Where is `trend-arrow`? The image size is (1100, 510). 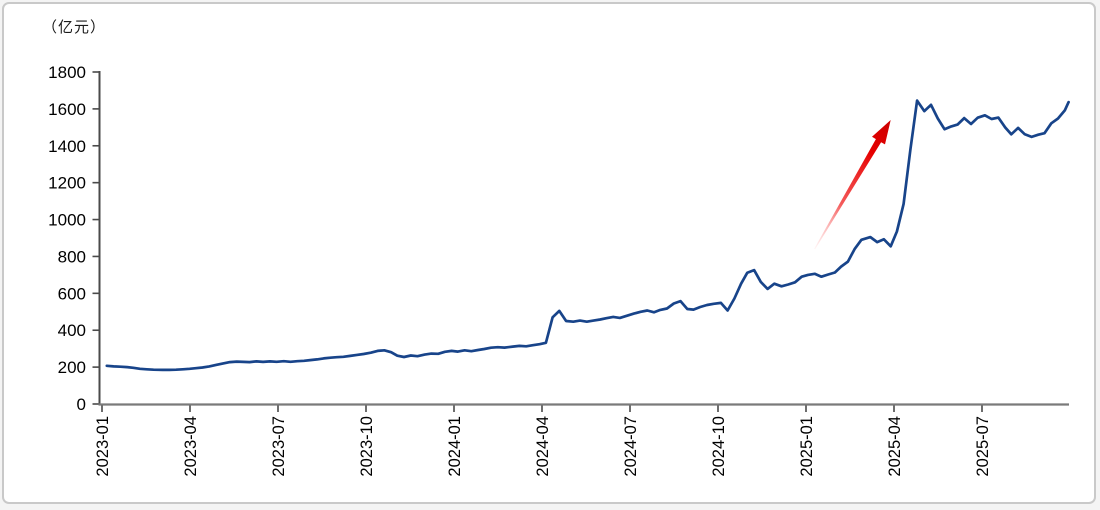
trend-arrow is located at coordinates (852, 185).